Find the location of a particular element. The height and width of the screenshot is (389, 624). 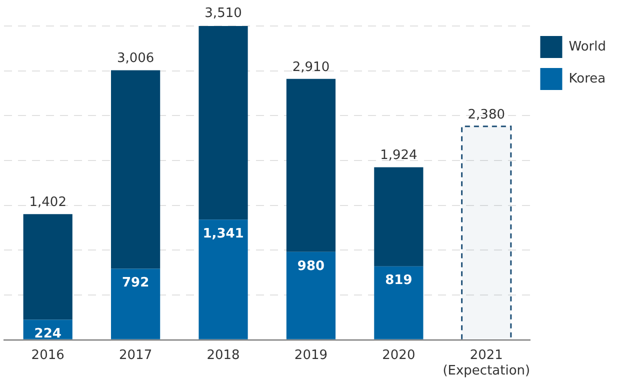

data-label: 224 is located at coordinates (48, 334).